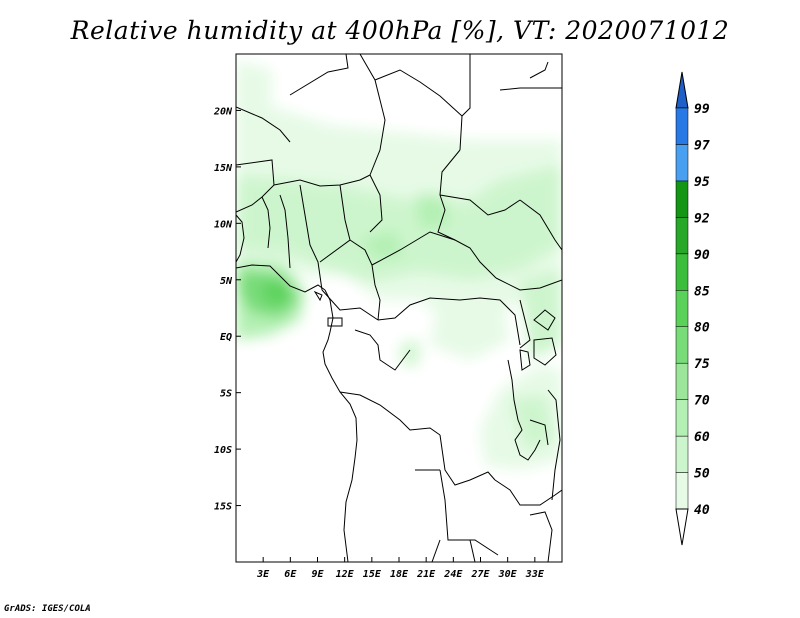  Describe the element at coordinates (702, 474) in the screenshot. I see `colorbar-label: 50` at that location.